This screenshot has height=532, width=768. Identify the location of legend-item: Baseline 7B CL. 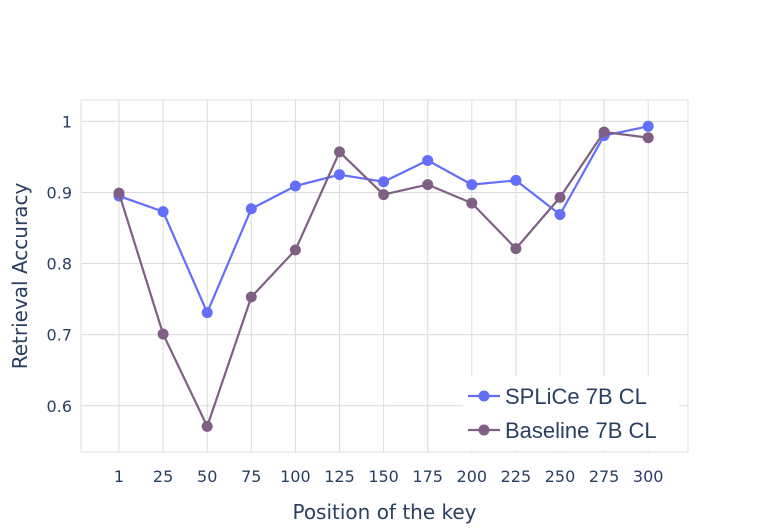
(562, 430).